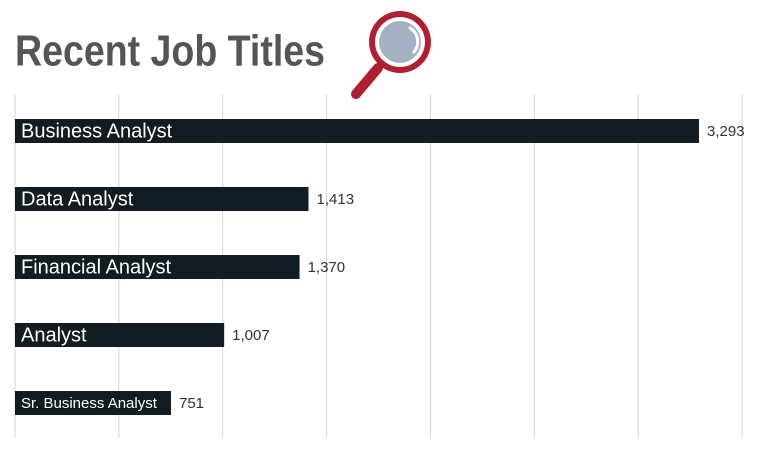 This screenshot has width=757, height=453. What do you see at coordinates (96, 267) in the screenshot?
I see `category-label: Financial Analyst` at bounding box center [96, 267].